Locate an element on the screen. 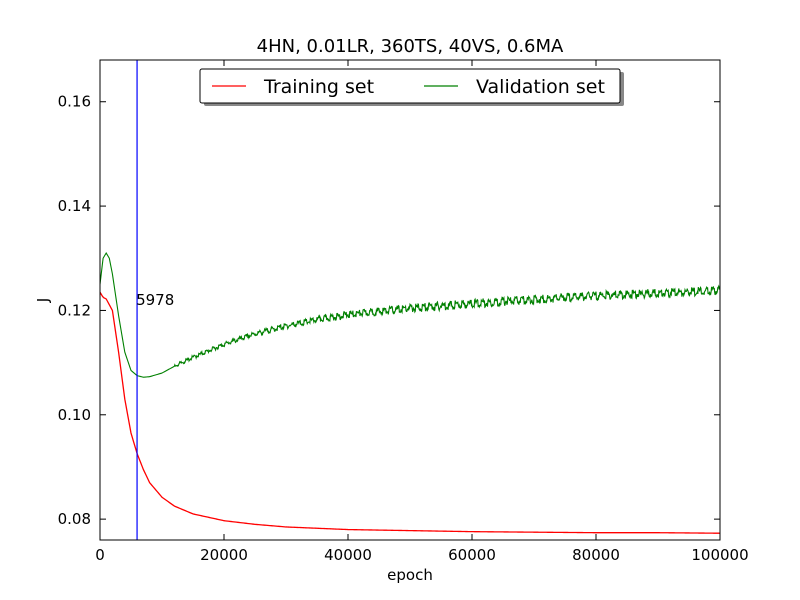 The image size is (800, 600). x-tick-label: 60000 is located at coordinates (472, 555).